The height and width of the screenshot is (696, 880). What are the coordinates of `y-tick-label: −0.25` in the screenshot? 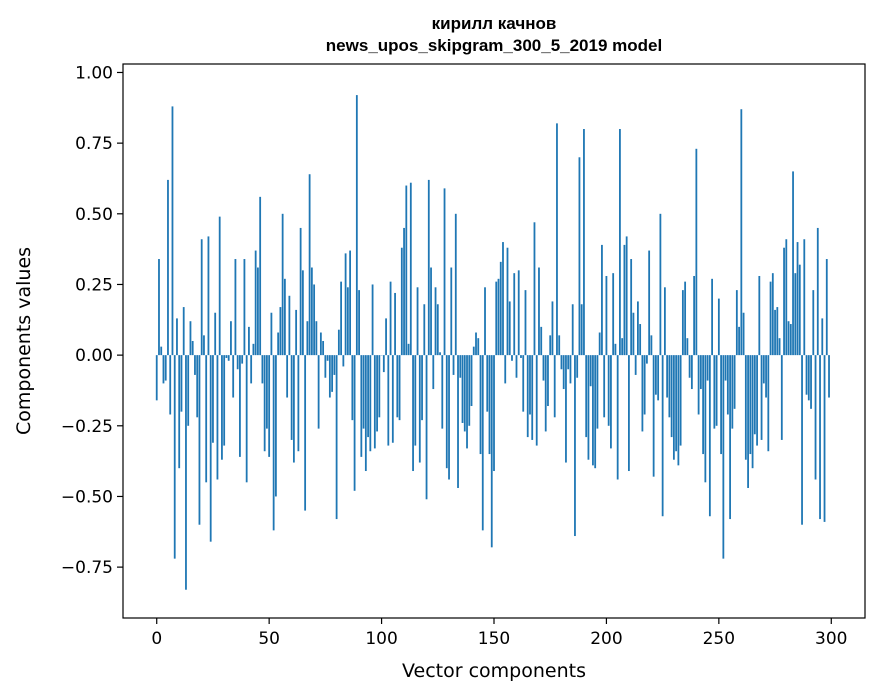 It's located at (87, 427).